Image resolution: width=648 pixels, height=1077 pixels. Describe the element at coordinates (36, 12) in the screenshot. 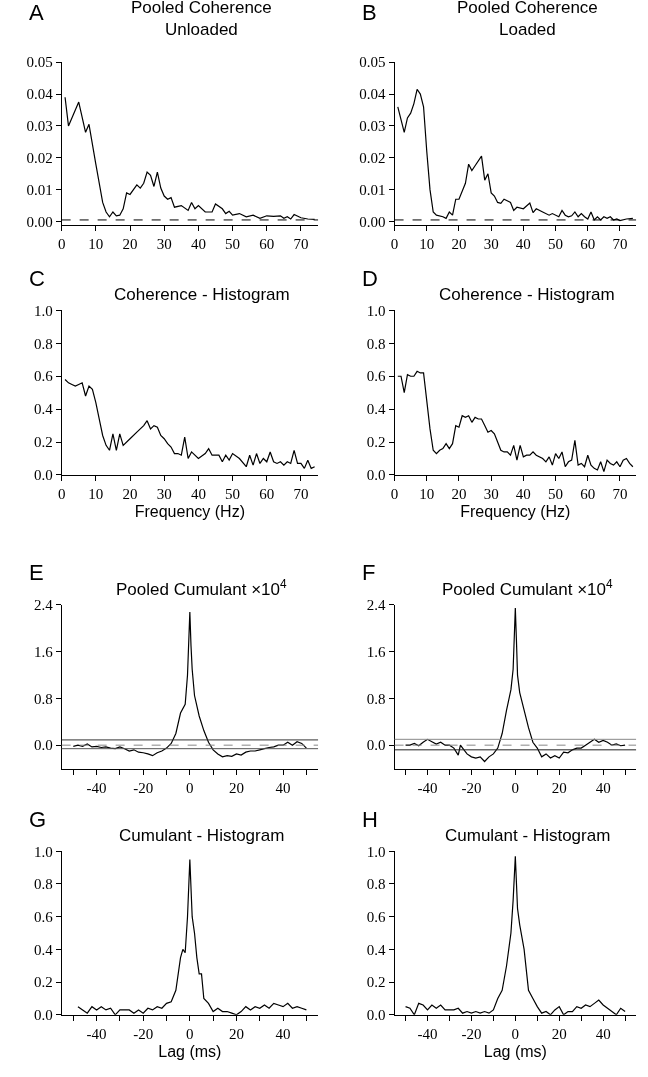

I see `text: A` at that location.